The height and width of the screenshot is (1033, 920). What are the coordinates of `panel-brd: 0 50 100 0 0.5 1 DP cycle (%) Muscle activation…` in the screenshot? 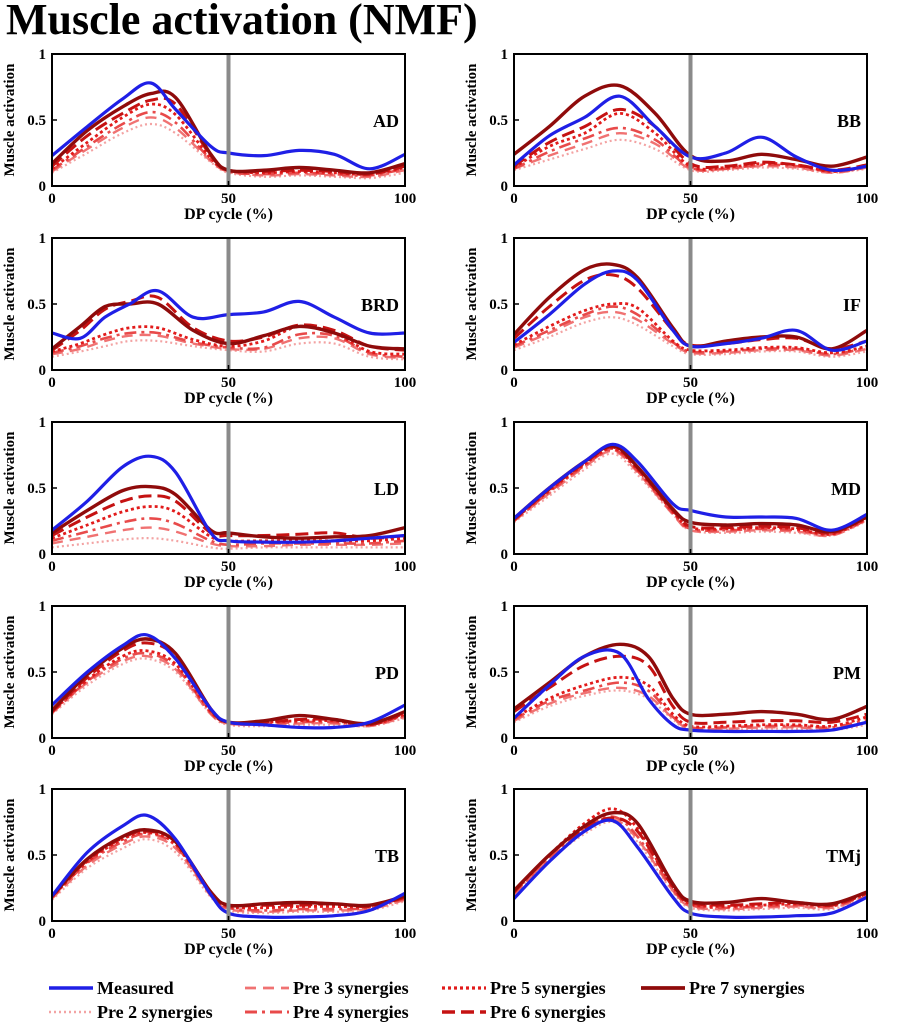 It's located at (209, 319).